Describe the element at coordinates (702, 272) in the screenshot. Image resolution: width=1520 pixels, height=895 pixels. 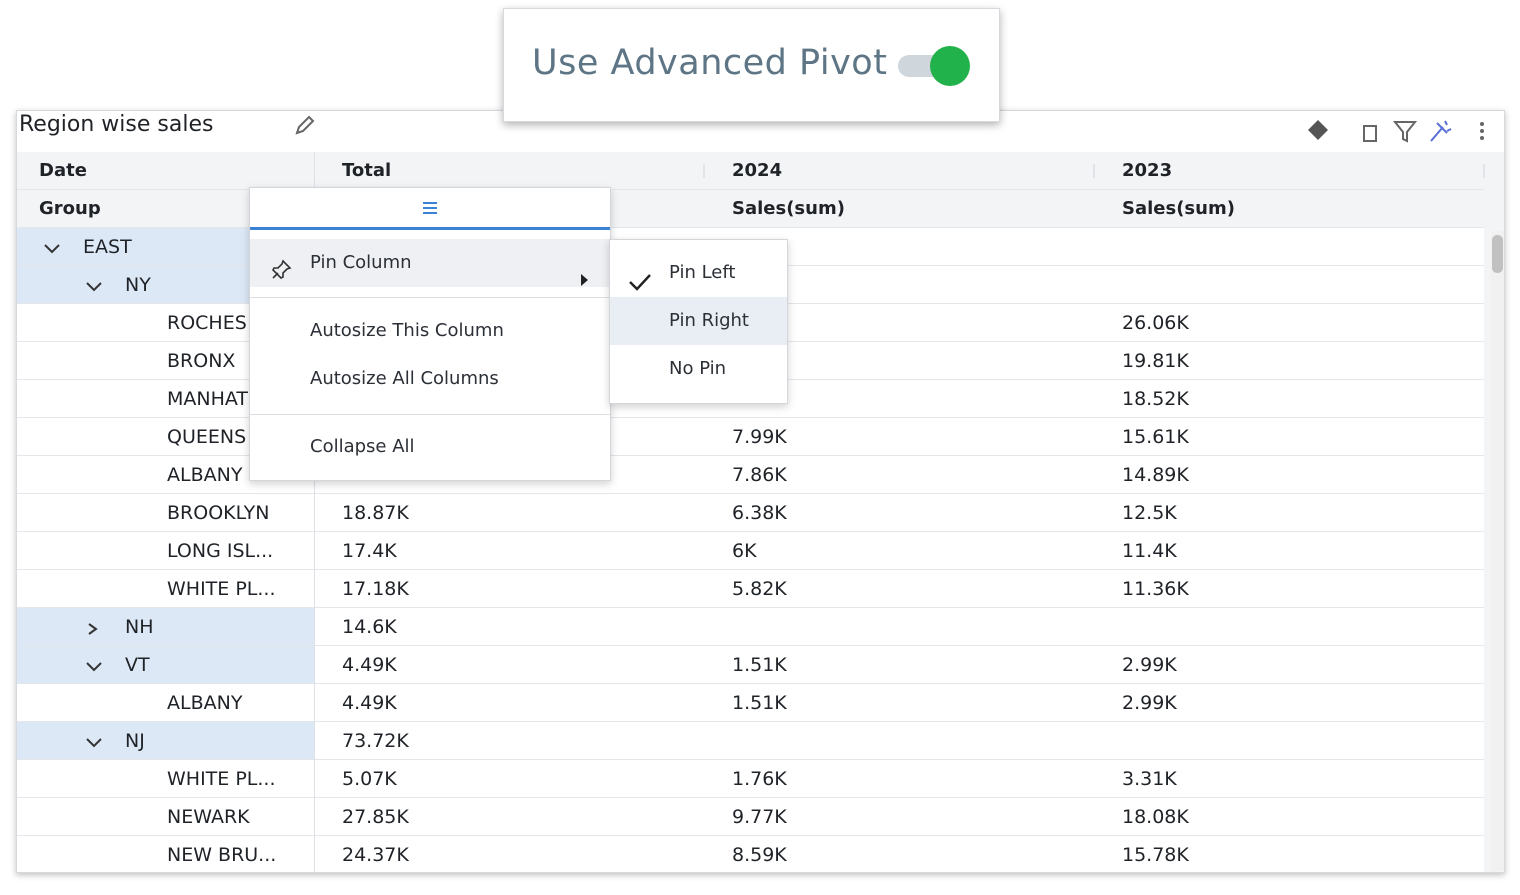
I see `submenu-item-label: Pin Left` at that location.